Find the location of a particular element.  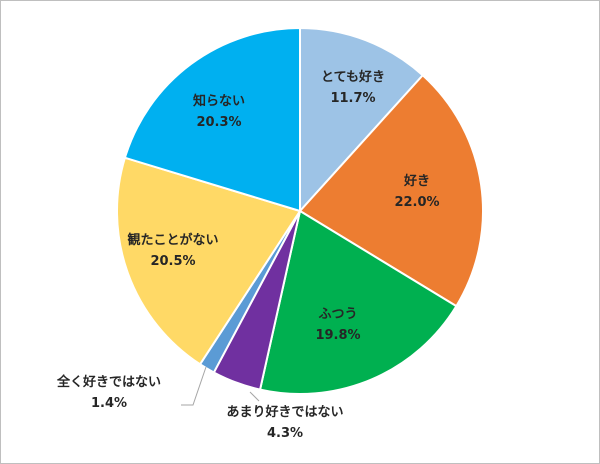

slice-value: 1.4% is located at coordinates (109, 403).